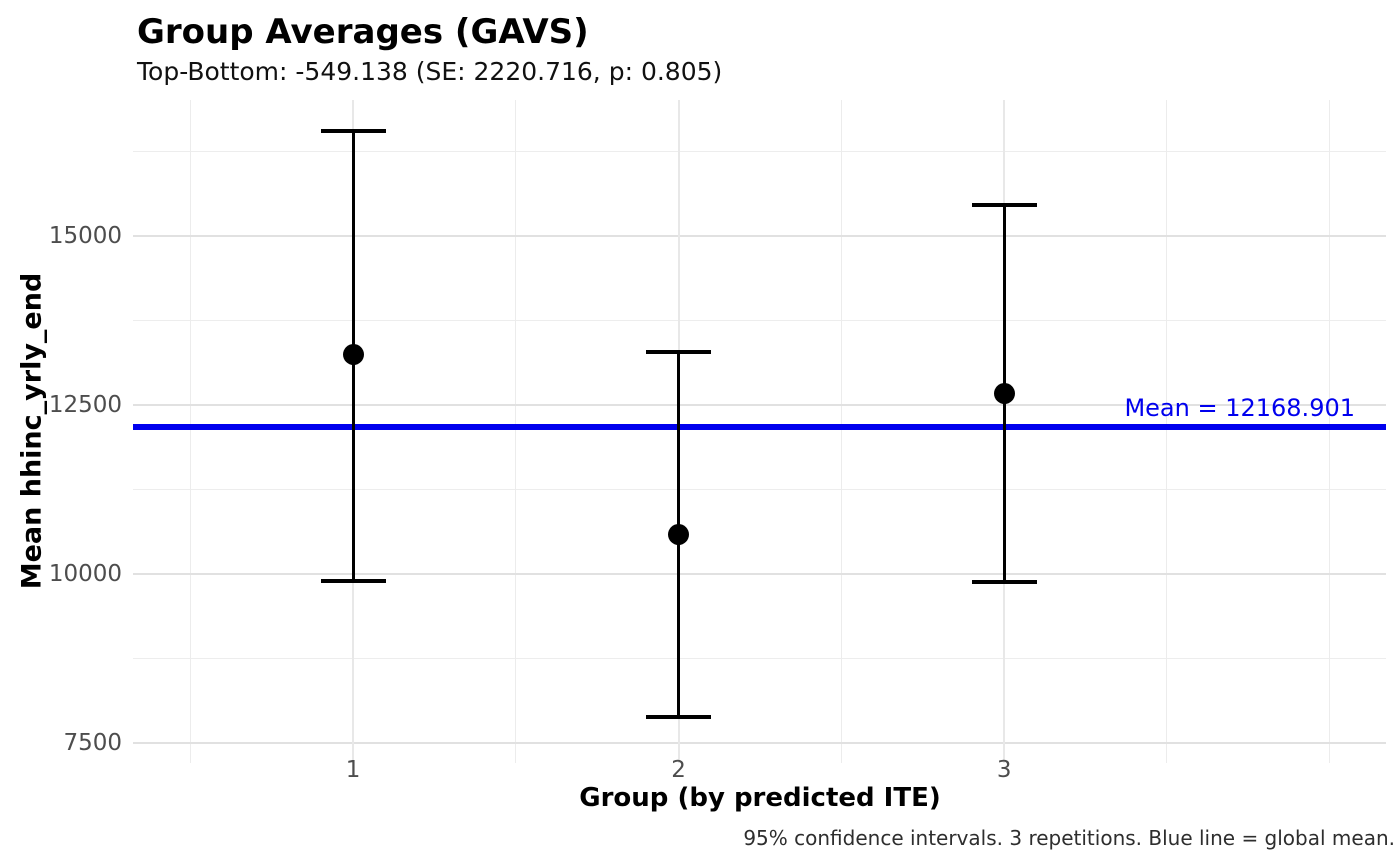 This screenshot has height=866, width=1400. I want to click on y-tick-label: 10000, so click(85, 574).